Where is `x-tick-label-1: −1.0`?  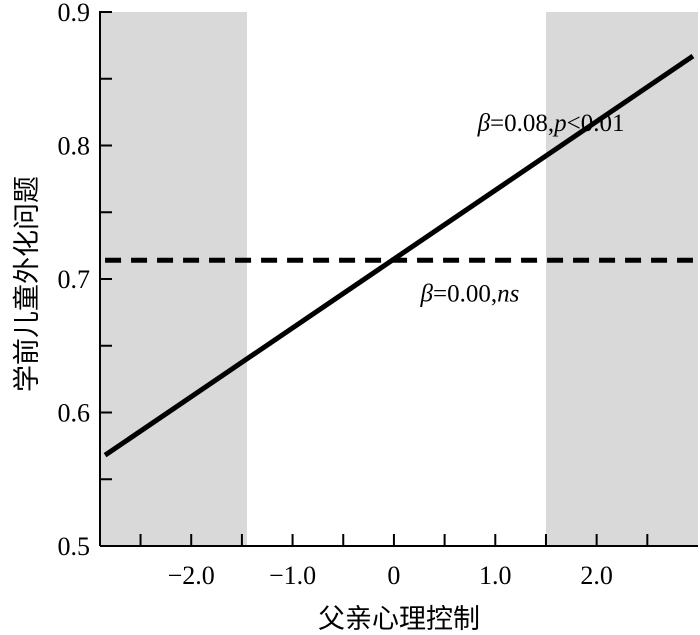 x-tick-label-1: −1.0 is located at coordinates (292, 575).